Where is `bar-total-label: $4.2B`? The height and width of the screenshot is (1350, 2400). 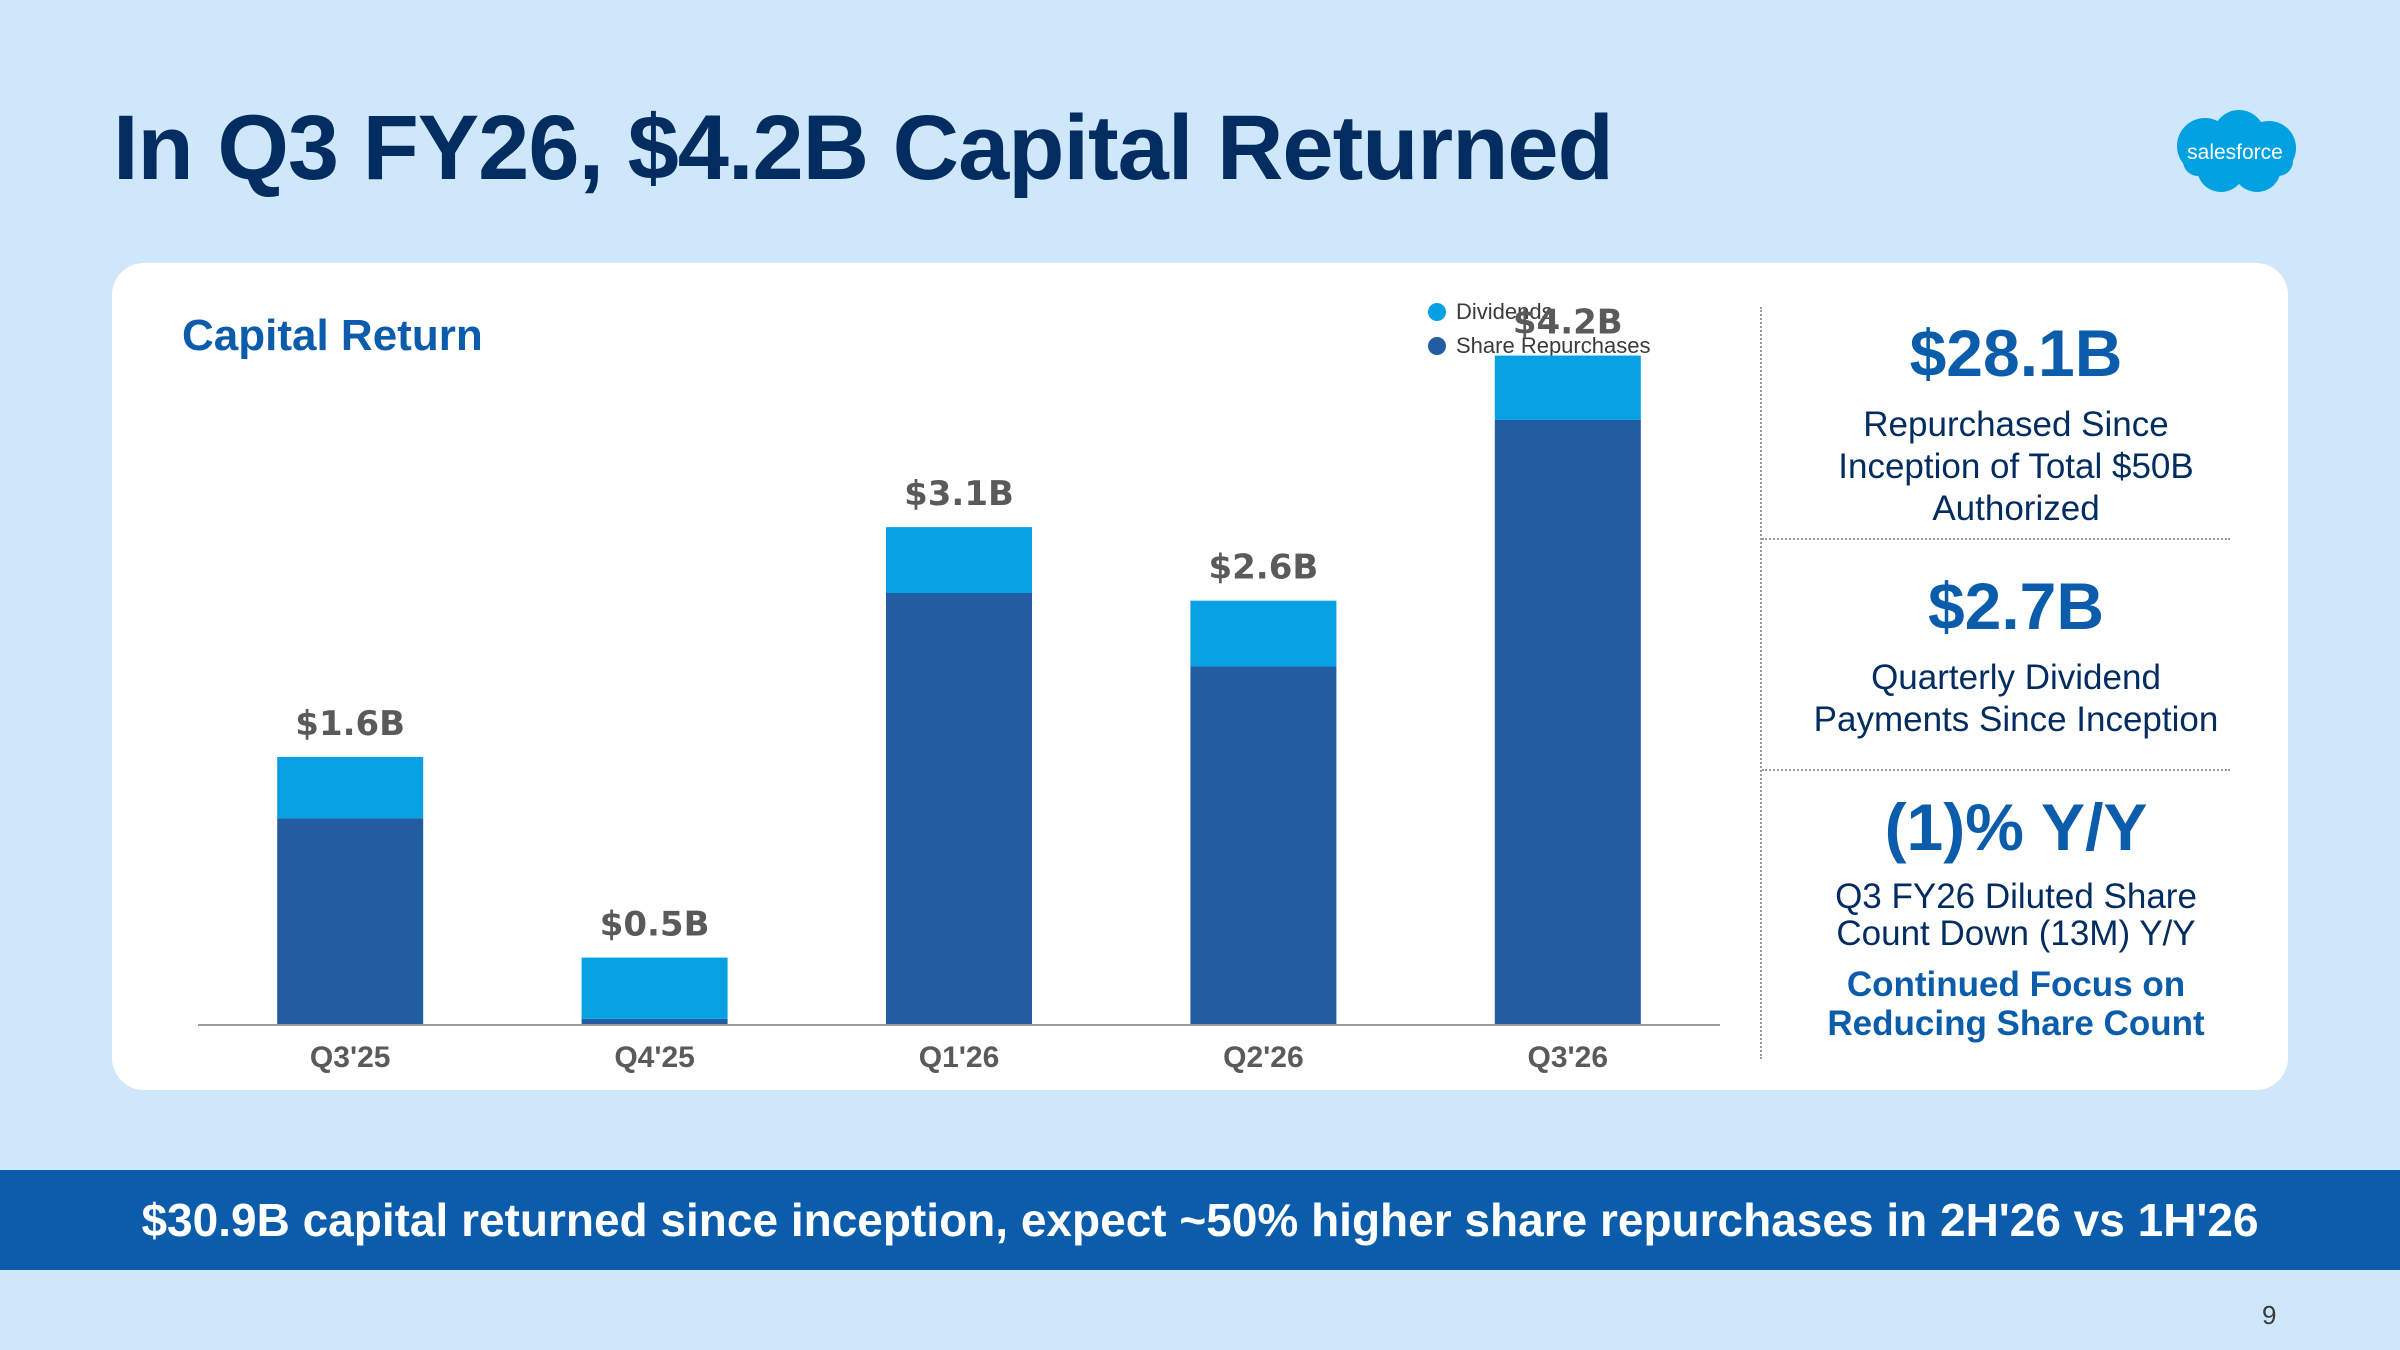
bar-total-label: $4.2B is located at coordinates (1568, 323).